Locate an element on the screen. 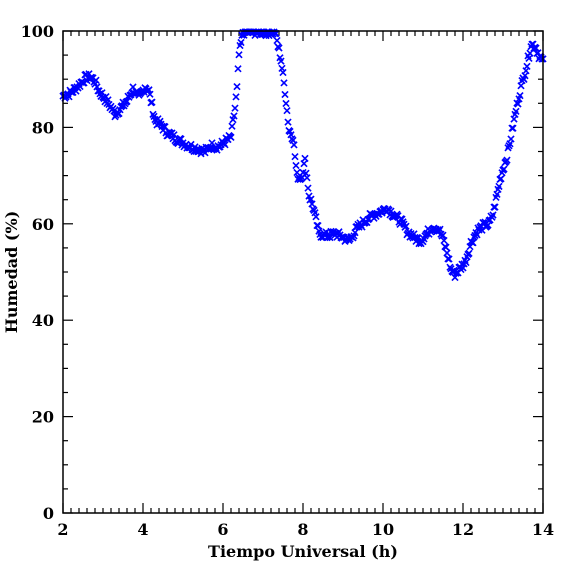  x-tick-label: 10 is located at coordinates (383, 529).